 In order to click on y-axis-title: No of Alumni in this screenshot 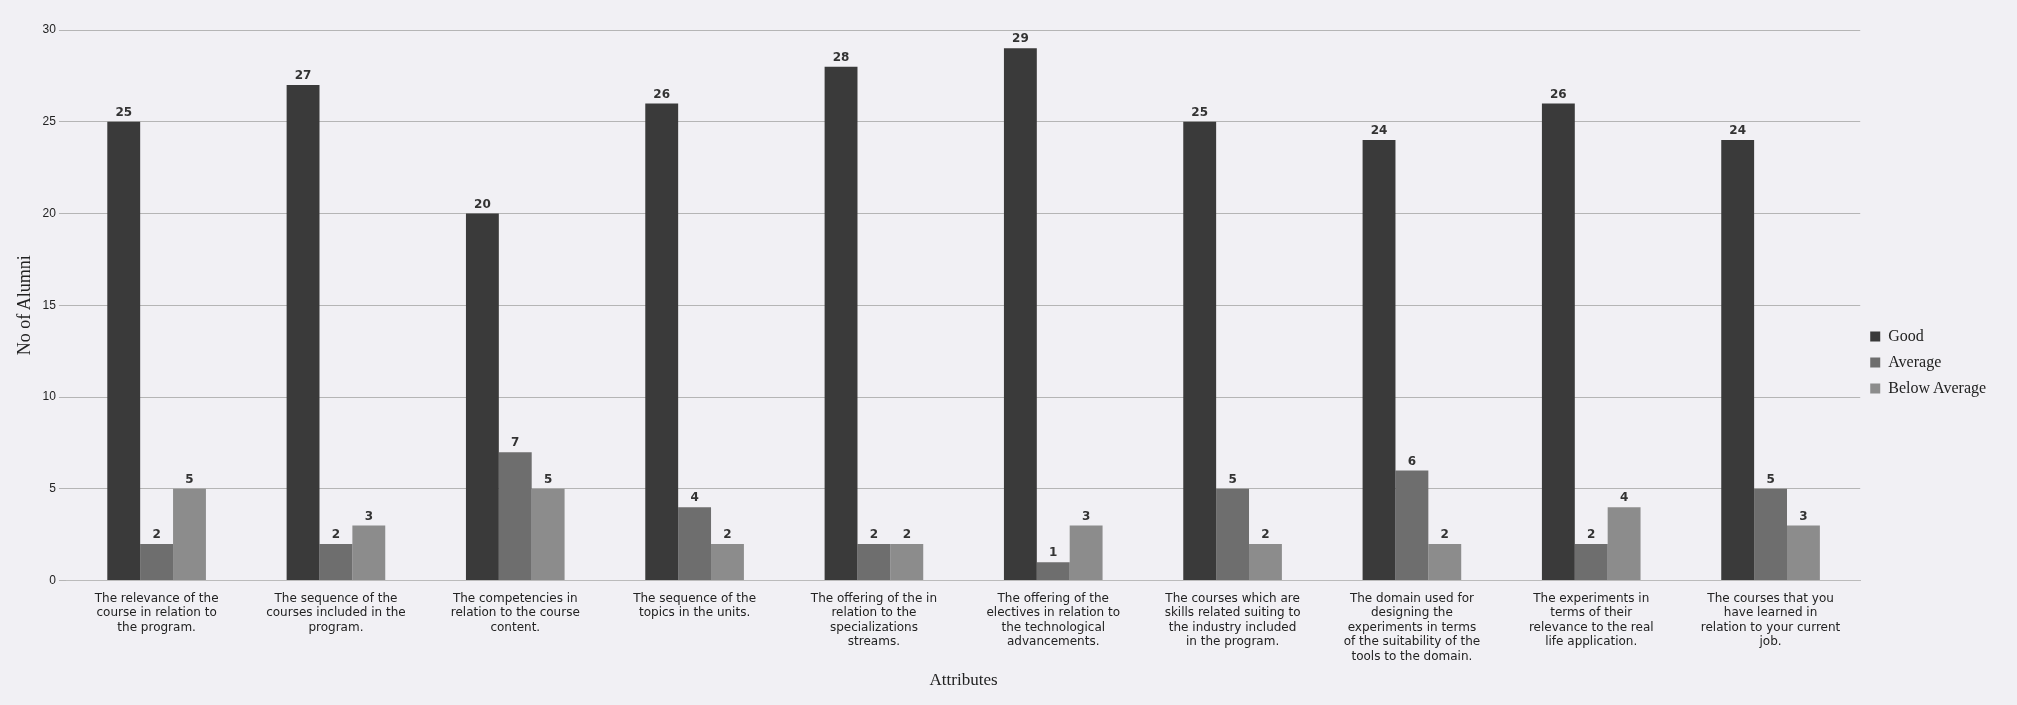, I will do `click(23, 305)`.